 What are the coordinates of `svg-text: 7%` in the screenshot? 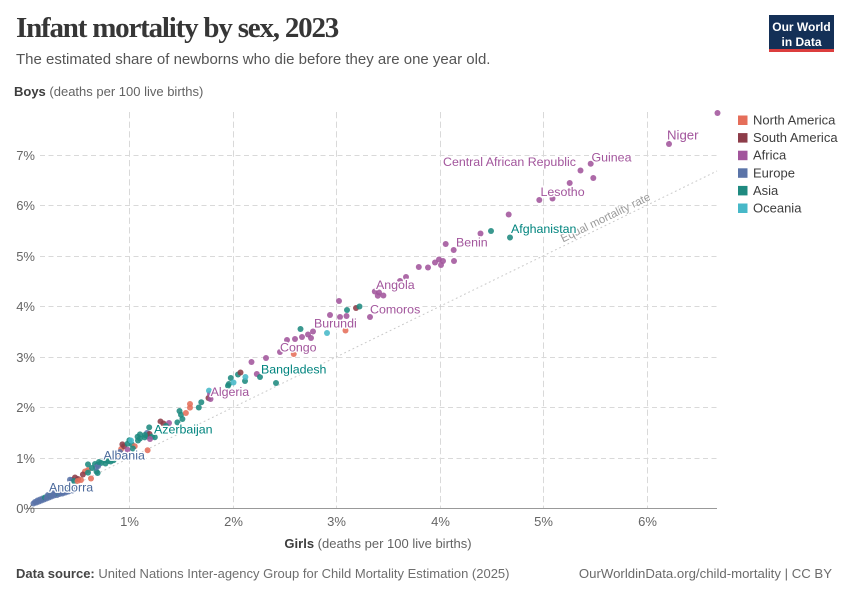 It's located at (25, 155).